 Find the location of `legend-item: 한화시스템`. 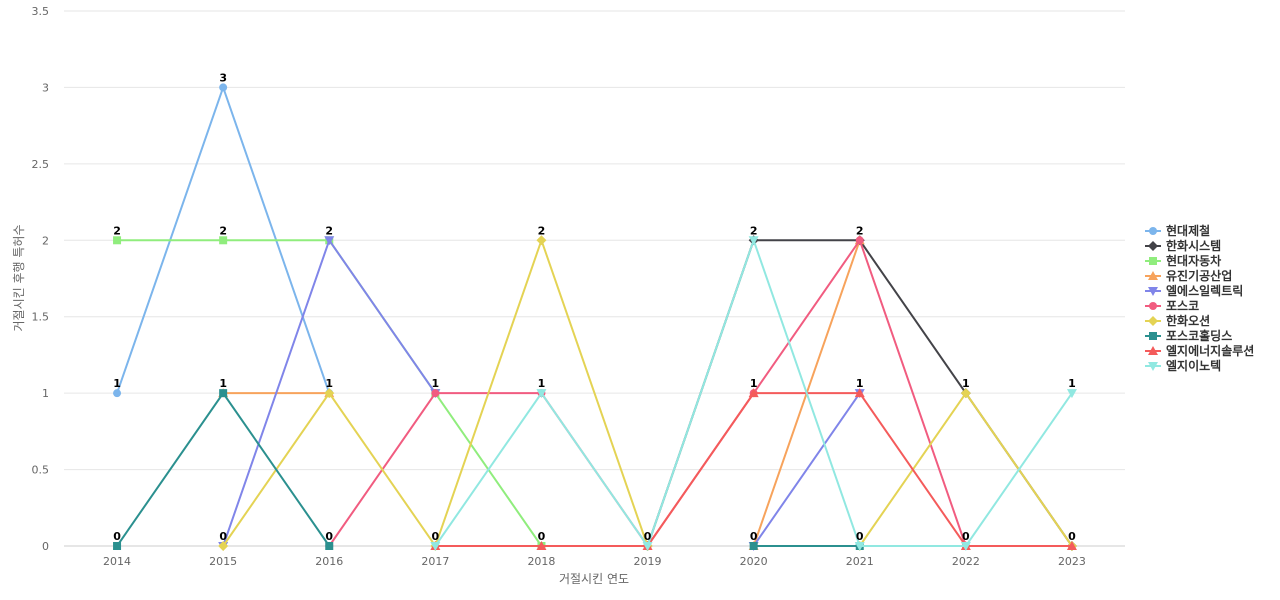

legend-item: 한화시스템 is located at coordinates (1183, 245).